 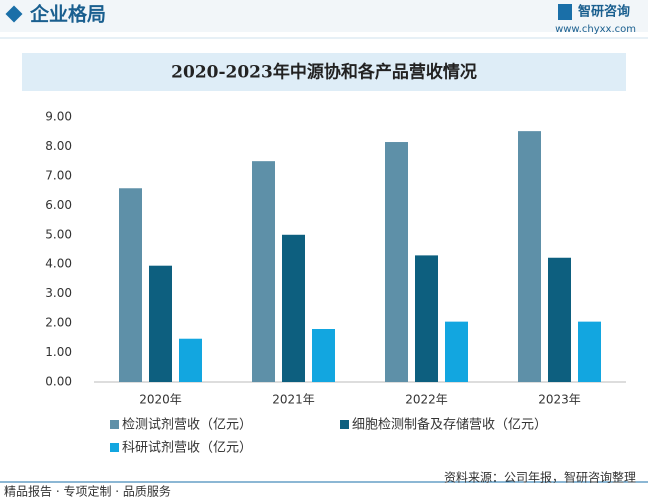 What do you see at coordinates (604, 12) in the screenshot?
I see `logo-name: 智研咨询` at bounding box center [604, 12].